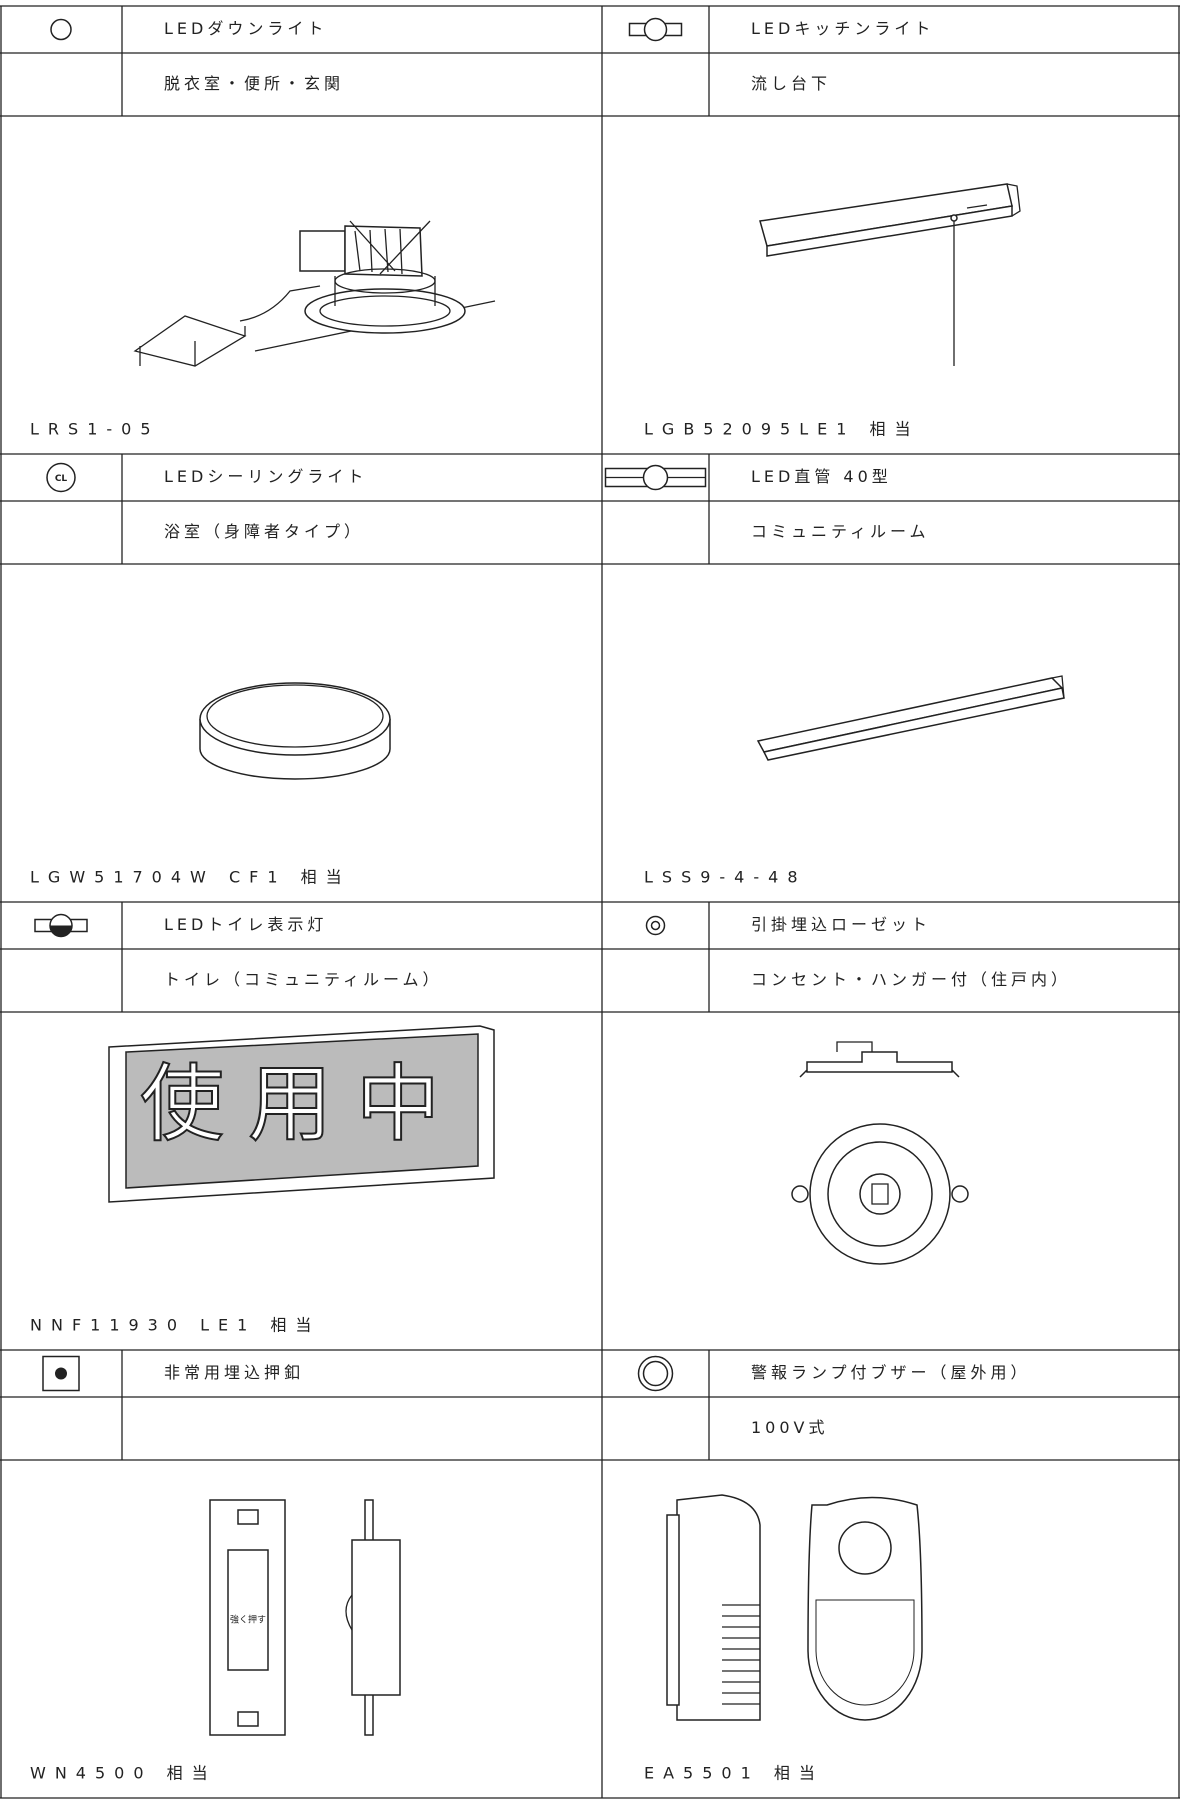 The image size is (1180, 1801). What do you see at coordinates (245, 28) in the screenshot?
I see `fixture-name: LEDダウンライト` at bounding box center [245, 28].